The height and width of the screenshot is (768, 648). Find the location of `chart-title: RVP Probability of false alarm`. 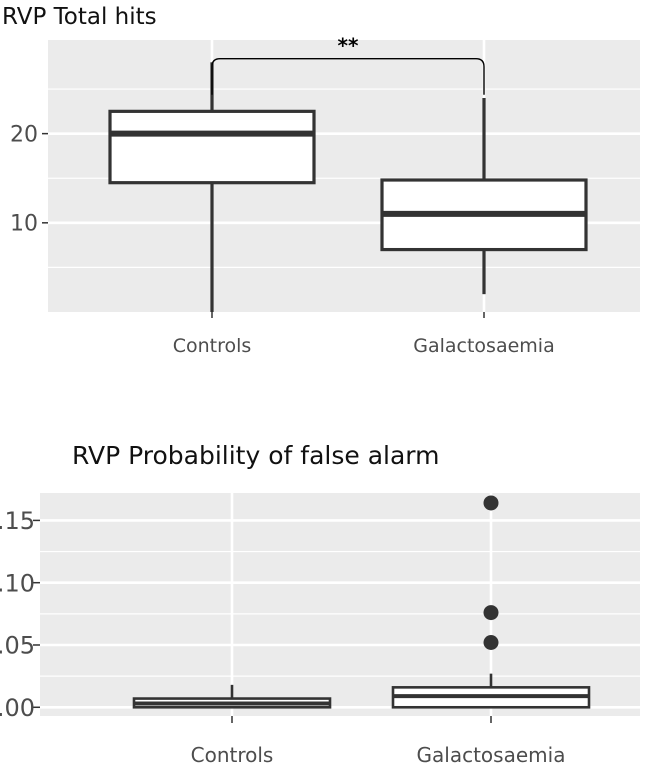

chart-title: RVP Probability of false alarm is located at coordinates (255, 455).